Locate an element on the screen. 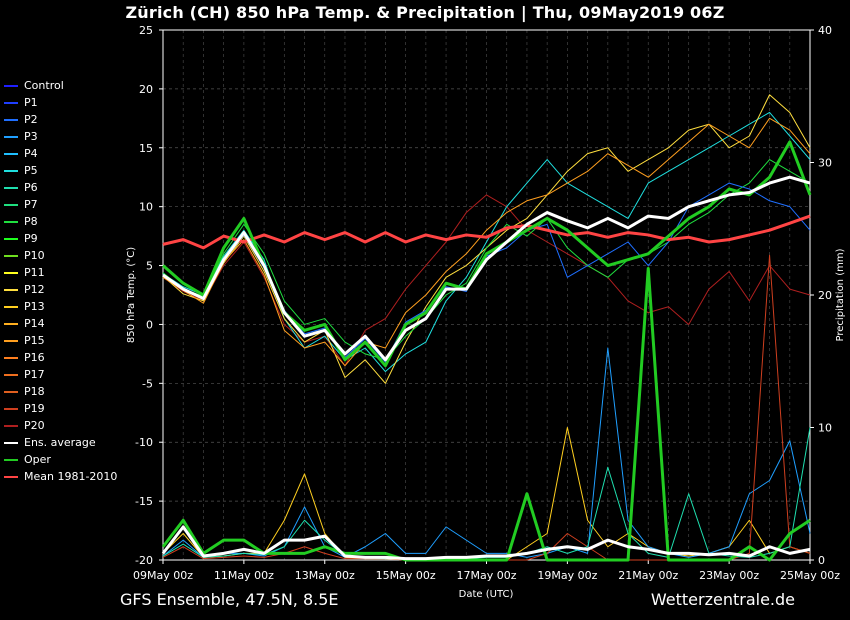 The image size is (850, 620). y-tick-label: 5 is located at coordinates (149, 266).